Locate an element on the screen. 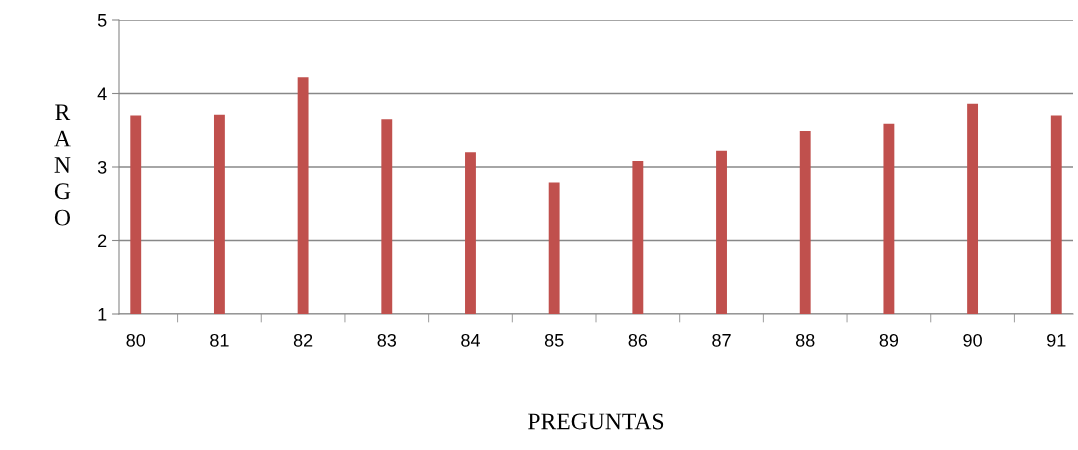 This screenshot has width=1078, height=450. x-tick-label: 81 is located at coordinates (219, 340).